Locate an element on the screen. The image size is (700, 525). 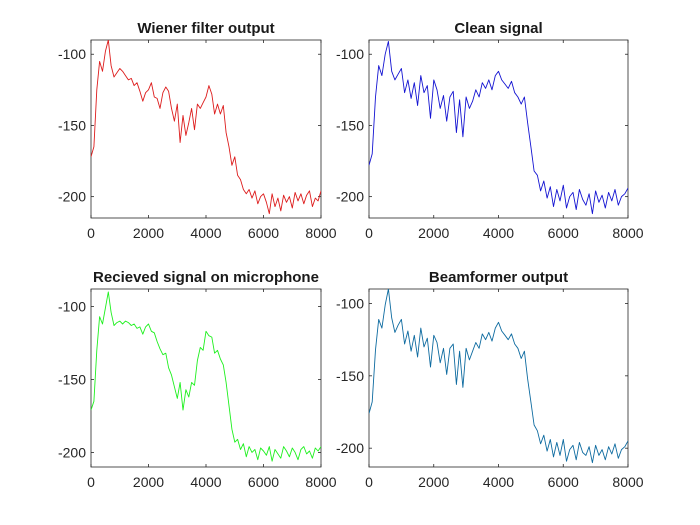
plot-title: Clean signal is located at coordinates (498, 28).